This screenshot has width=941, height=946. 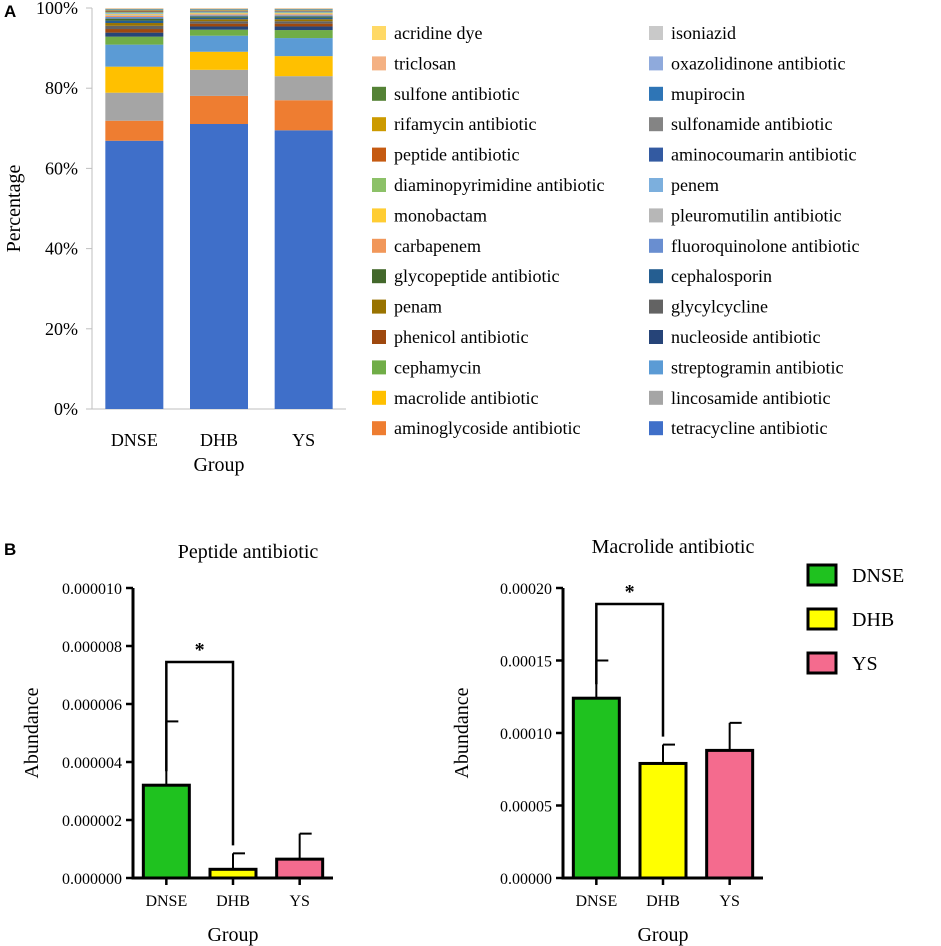 What do you see at coordinates (750, 398) in the screenshot?
I see `a-legend-label-lincosamide-antibiotic: lincosamide antibiotic` at bounding box center [750, 398].